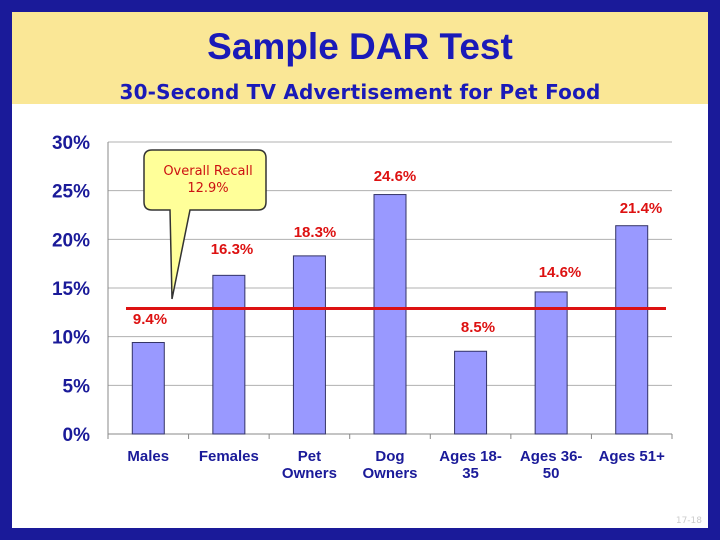  What do you see at coordinates (641, 208) in the screenshot?
I see `data-label: 21.4%` at bounding box center [641, 208].